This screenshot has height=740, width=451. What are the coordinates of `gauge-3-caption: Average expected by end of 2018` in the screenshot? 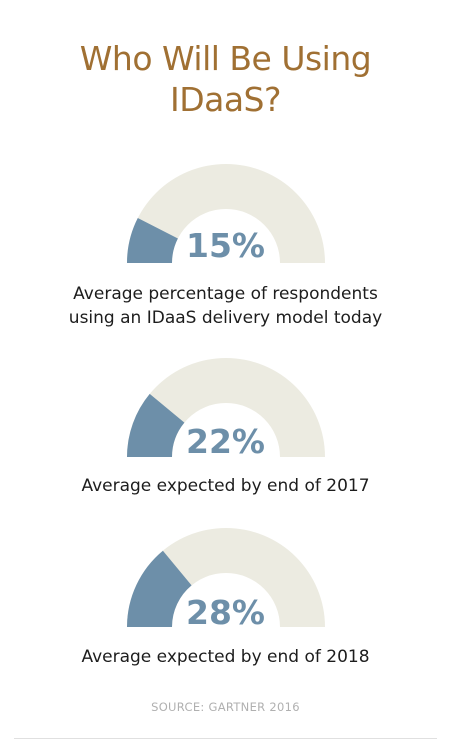 It's located at (225, 657).